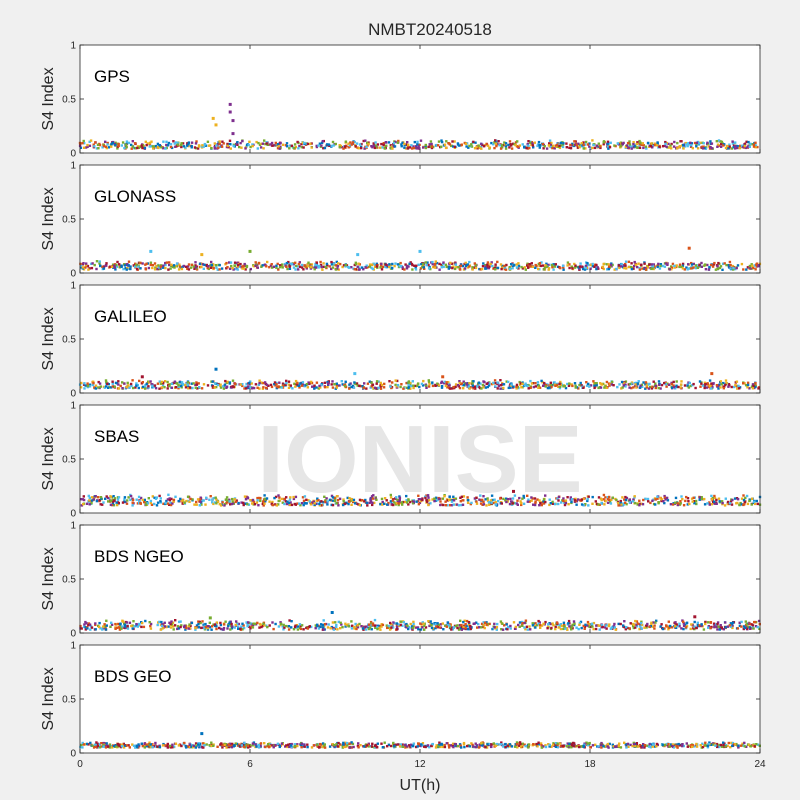  Describe the element at coordinates (130, 316) in the screenshot. I see `panel-label: GALILEO` at that location.